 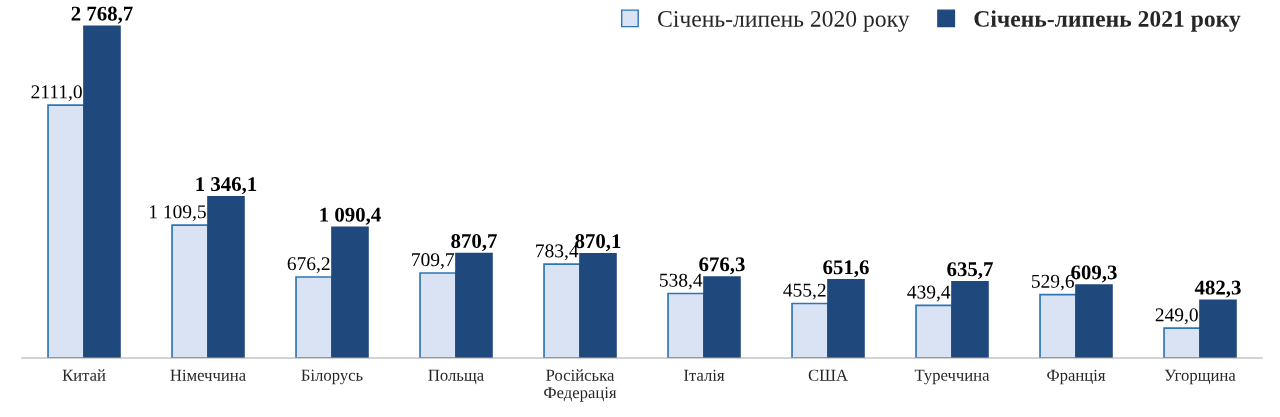 I want to click on data-label: 1 090,4, so click(x=350, y=216).